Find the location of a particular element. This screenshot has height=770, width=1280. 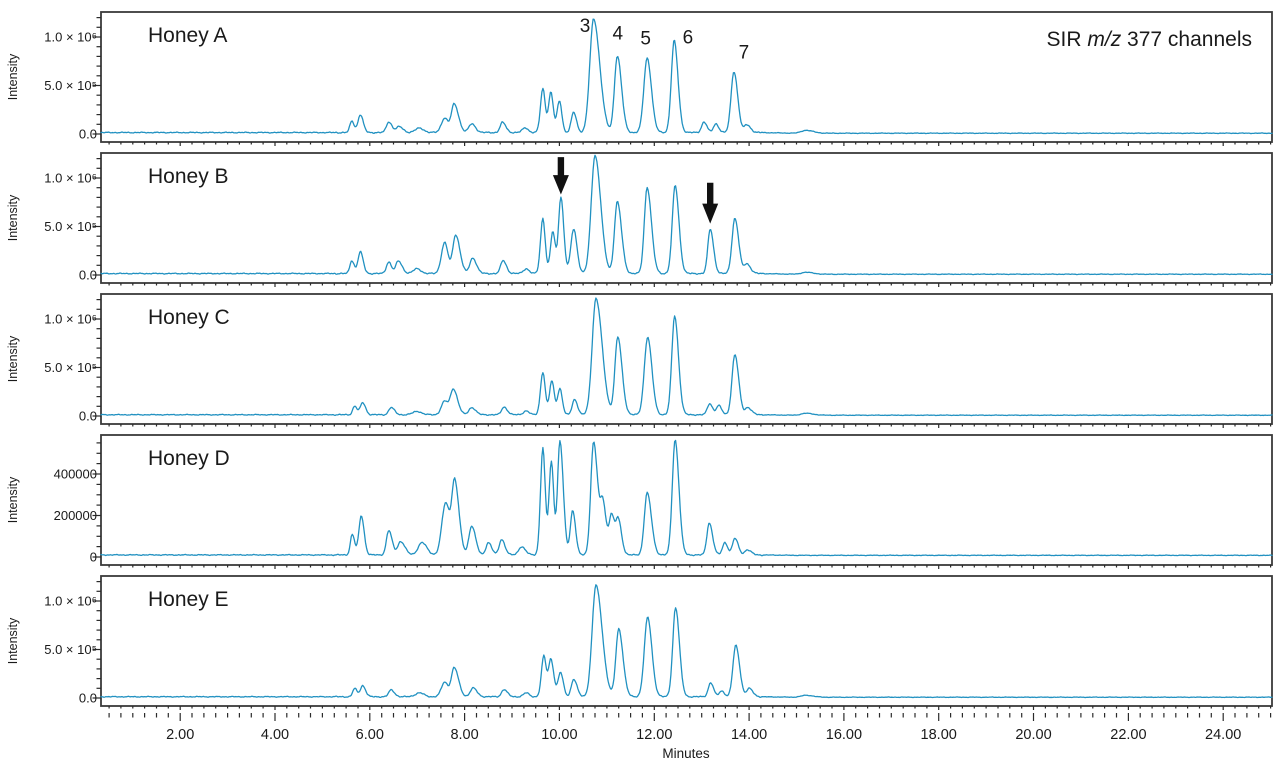

x-tick-label: 22.00 is located at coordinates (1128, 735).